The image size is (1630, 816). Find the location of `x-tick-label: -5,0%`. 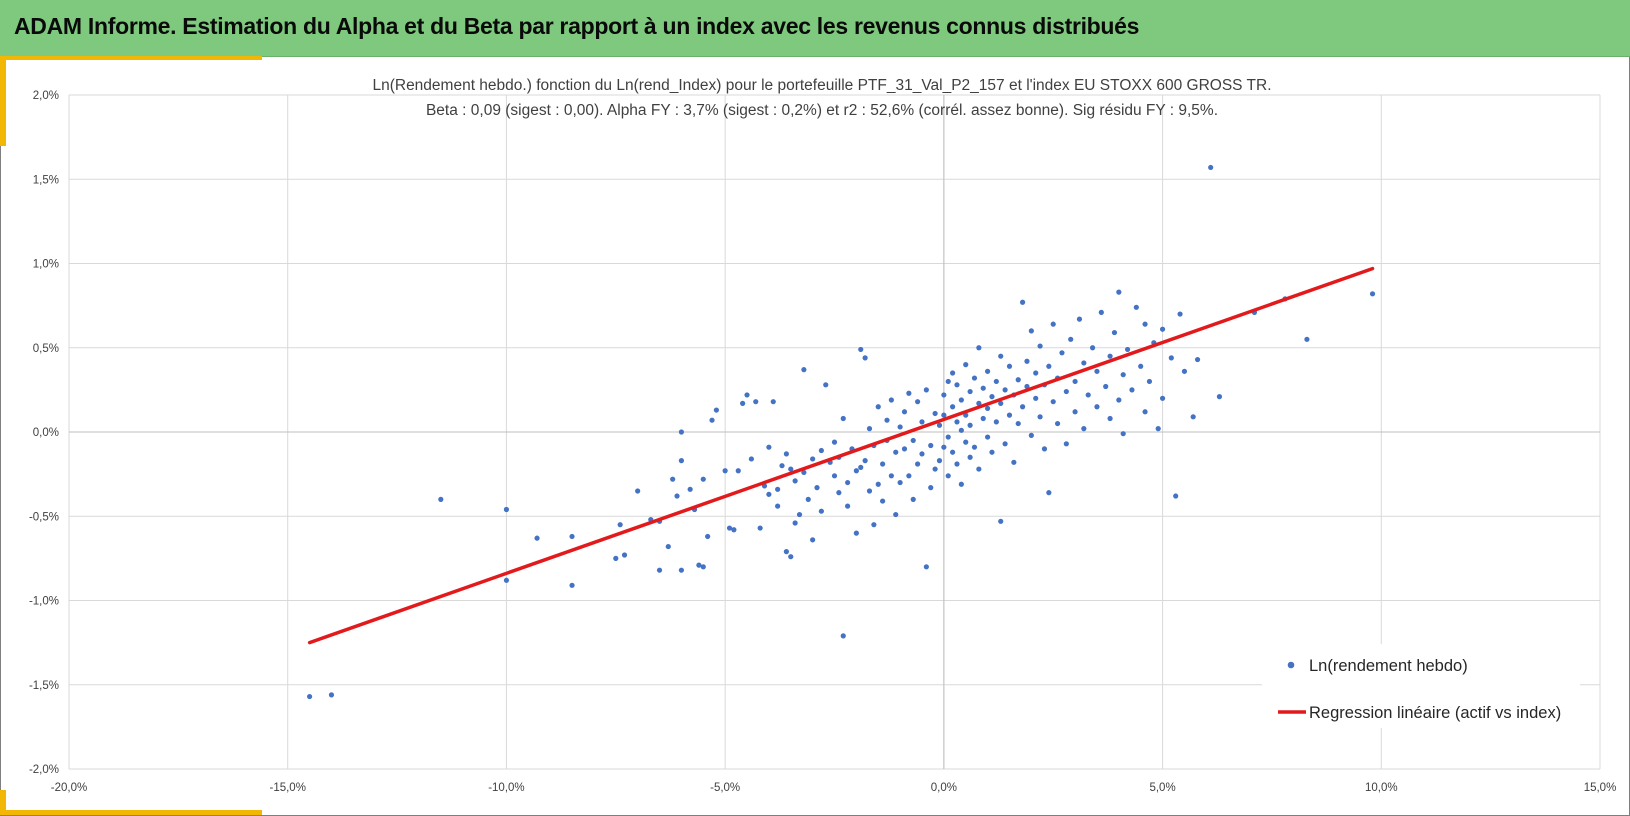

x-tick-label: -5,0% is located at coordinates (725, 788).